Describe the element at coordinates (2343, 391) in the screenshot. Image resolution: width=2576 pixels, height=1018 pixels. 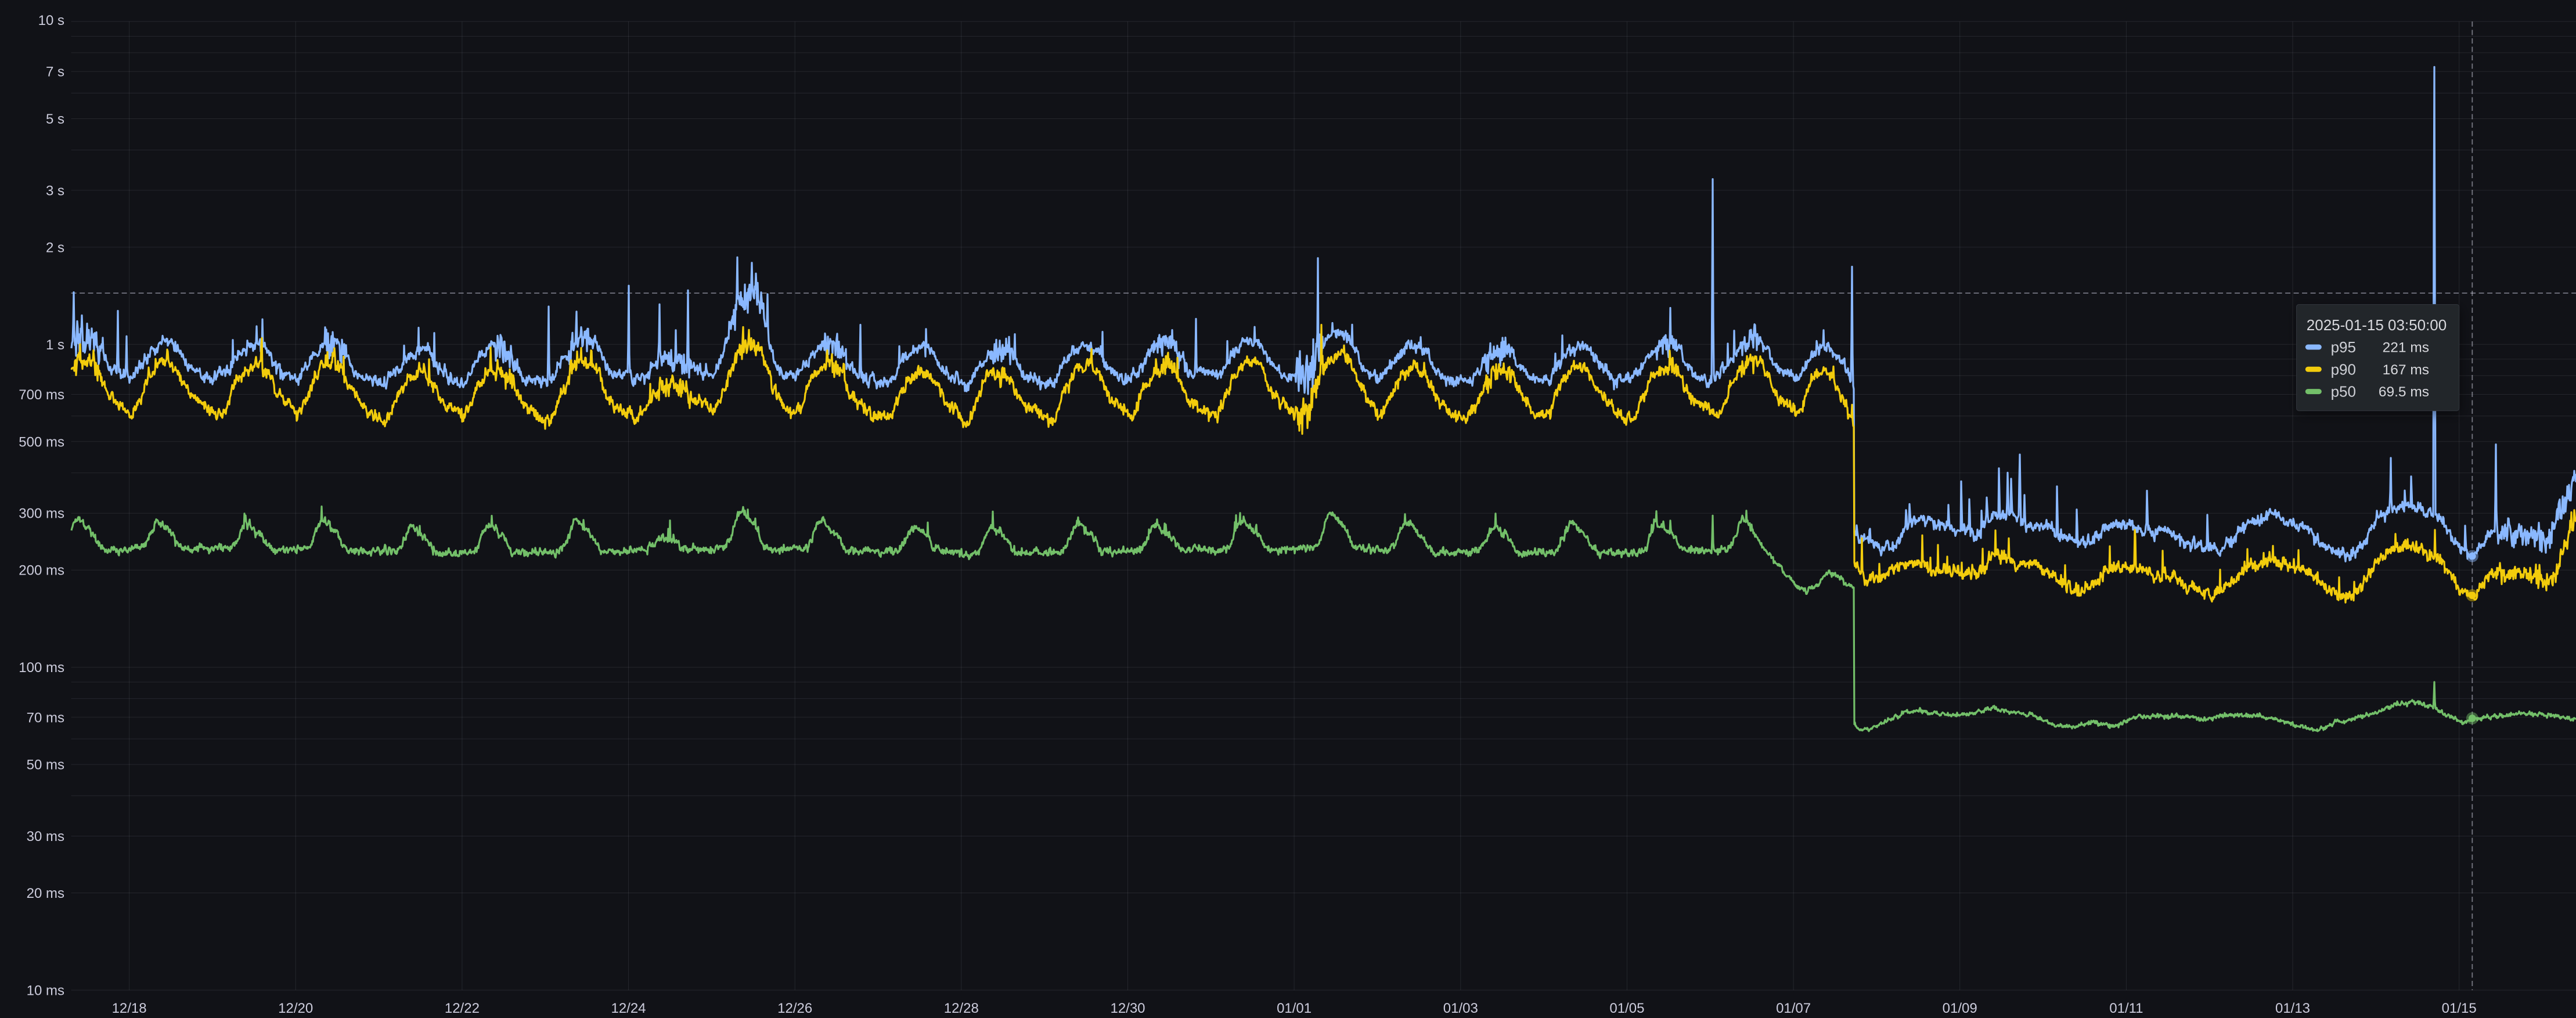
I see `svg-text: p50` at that location.